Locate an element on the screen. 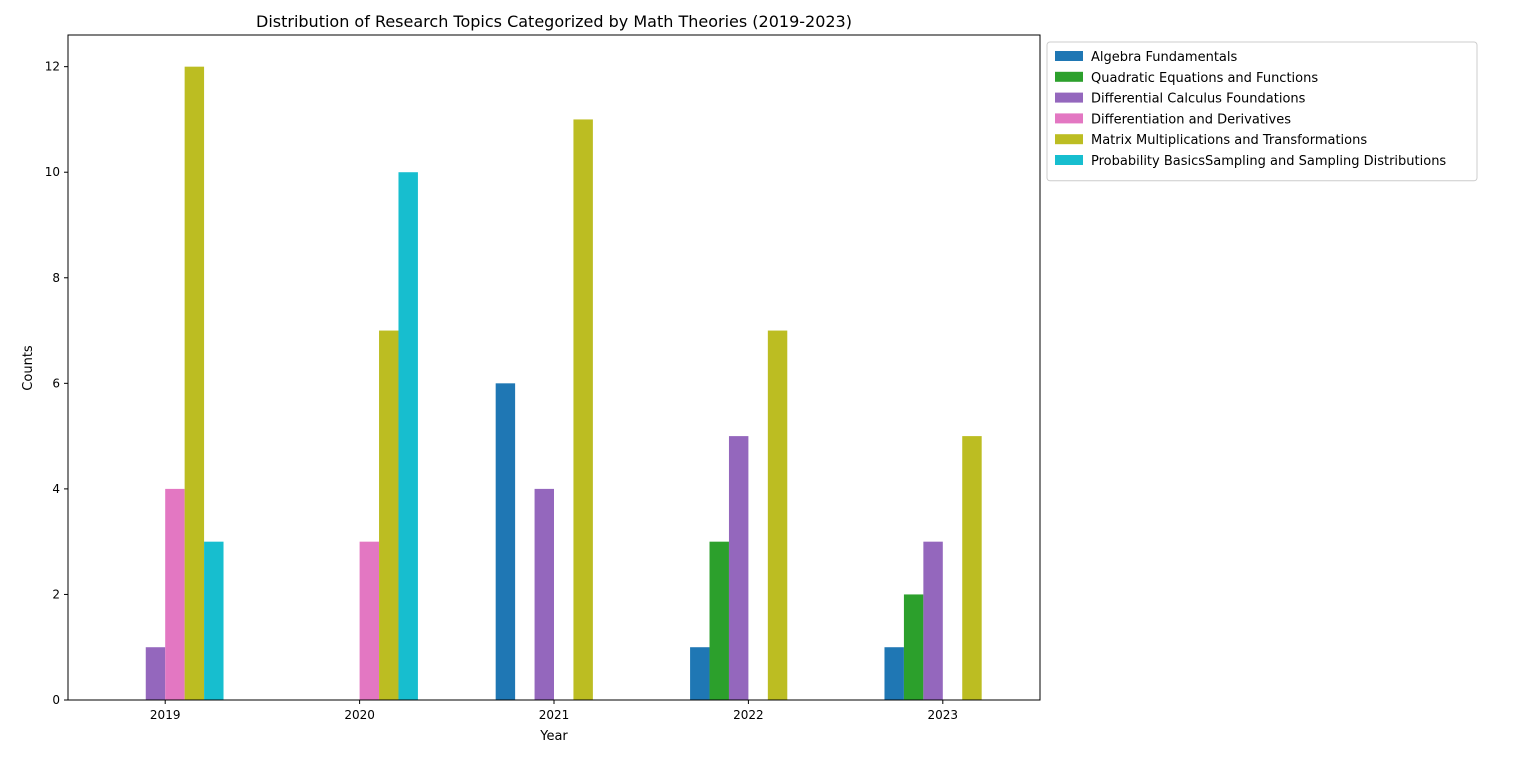  y-tick-label: 2 is located at coordinates (56, 594).